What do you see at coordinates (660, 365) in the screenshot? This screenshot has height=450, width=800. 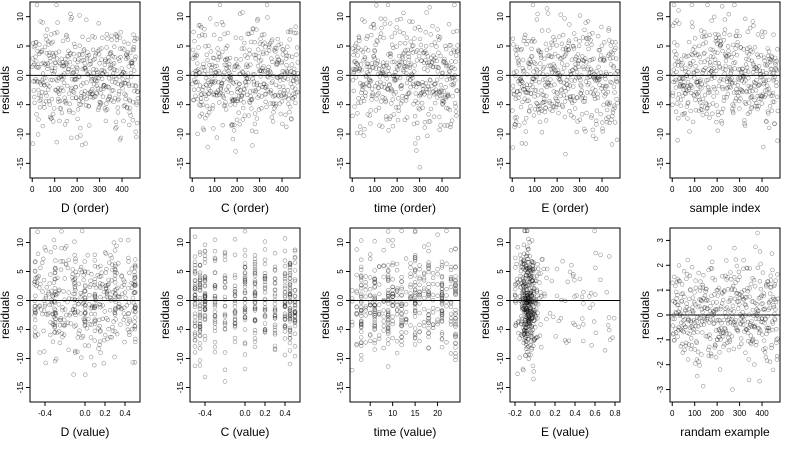 I see `y-tick-label: -2` at bounding box center [660, 365].